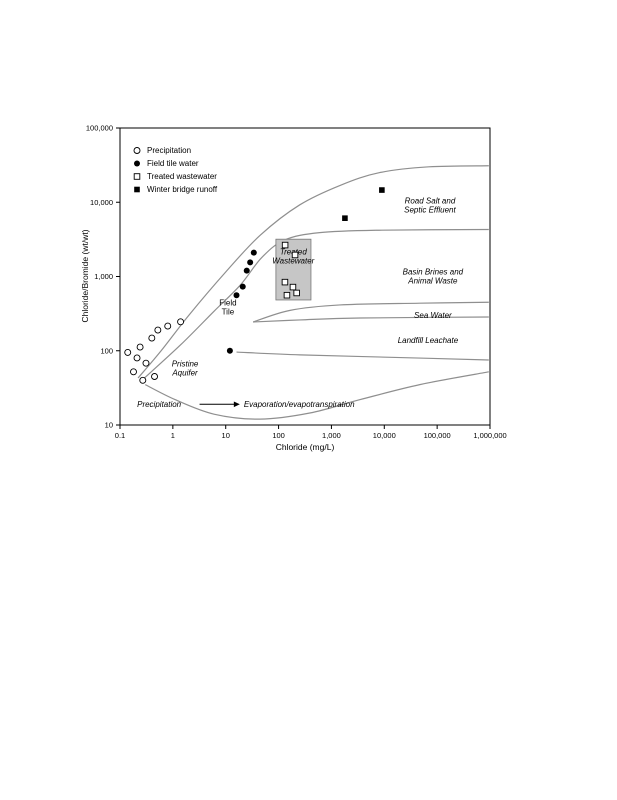 The height and width of the screenshot is (800, 617). Describe the element at coordinates (159, 404) in the screenshot. I see `precipitation-label: Precipitation` at that location.